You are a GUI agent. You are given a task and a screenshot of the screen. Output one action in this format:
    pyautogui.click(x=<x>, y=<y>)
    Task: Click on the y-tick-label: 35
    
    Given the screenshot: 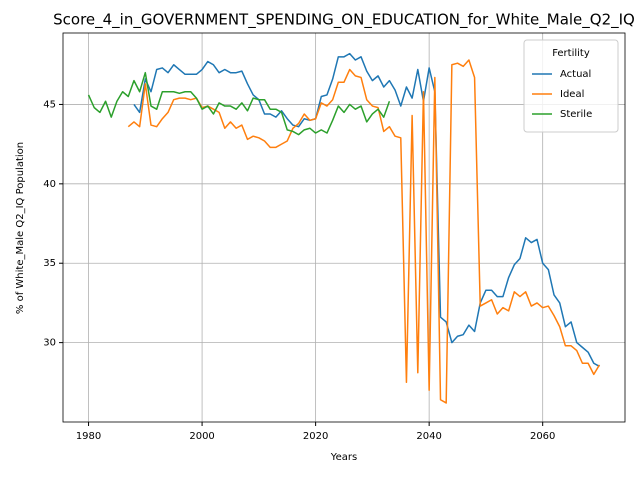 What is the action you would take?
    pyautogui.click(x=49, y=263)
    